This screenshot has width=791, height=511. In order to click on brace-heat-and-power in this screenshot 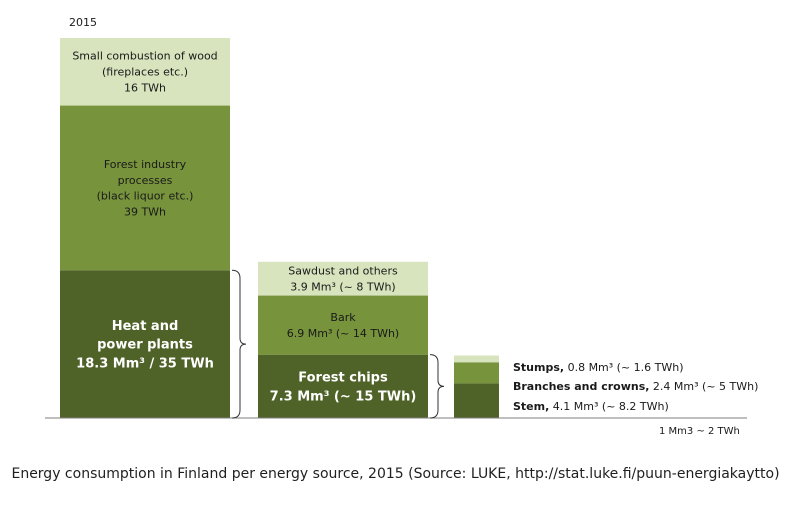, I will do `click(239, 344)`.